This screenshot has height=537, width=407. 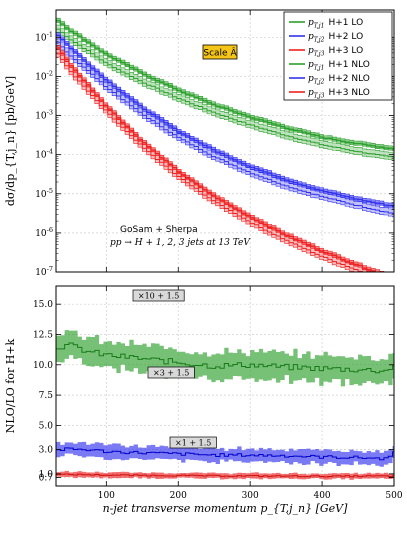 What do you see at coordinates (339, 80) in the screenshot?
I see `legend-entry-label: pT,j2 H+2 NLO` at bounding box center [339, 80].